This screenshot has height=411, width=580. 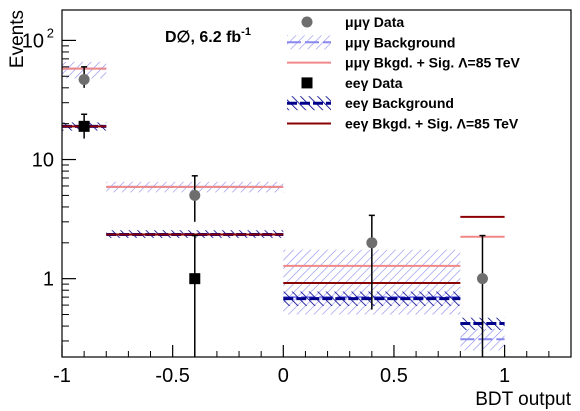 What do you see at coordinates (309, 42) in the screenshot?
I see `legend-symbol-mumu_background` at bounding box center [309, 42].